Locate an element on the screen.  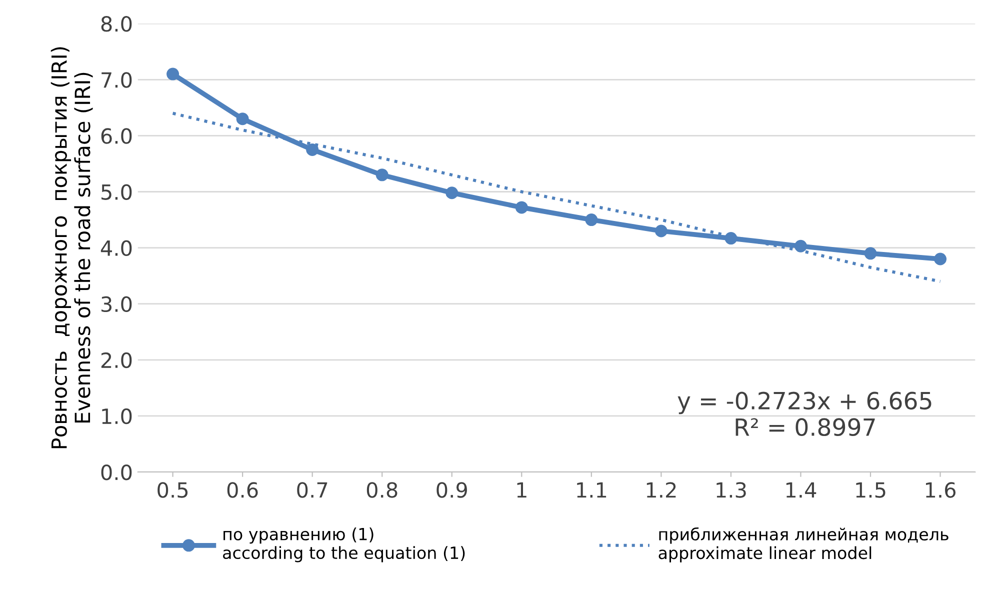
x-tick-label: 1.5 is located at coordinates (871, 490).